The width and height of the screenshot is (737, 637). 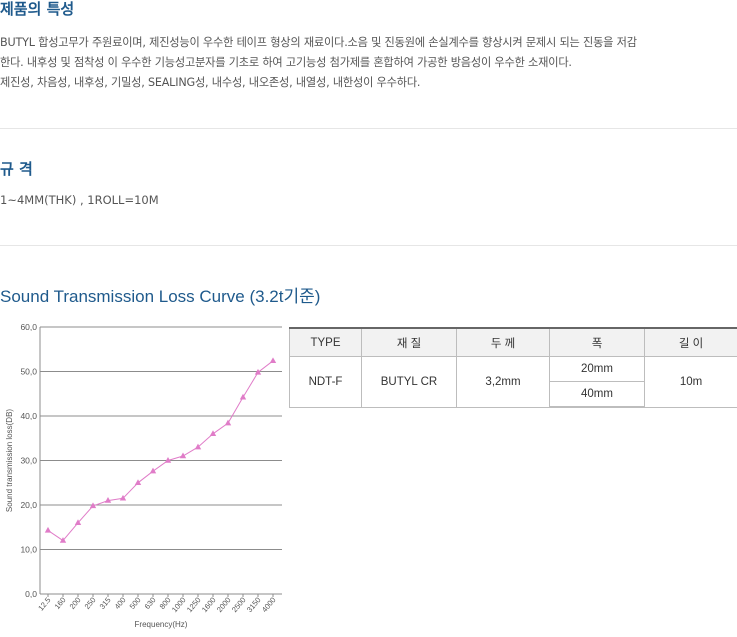 I want to click on y-tick-label: 0,0, so click(x=31, y=594).